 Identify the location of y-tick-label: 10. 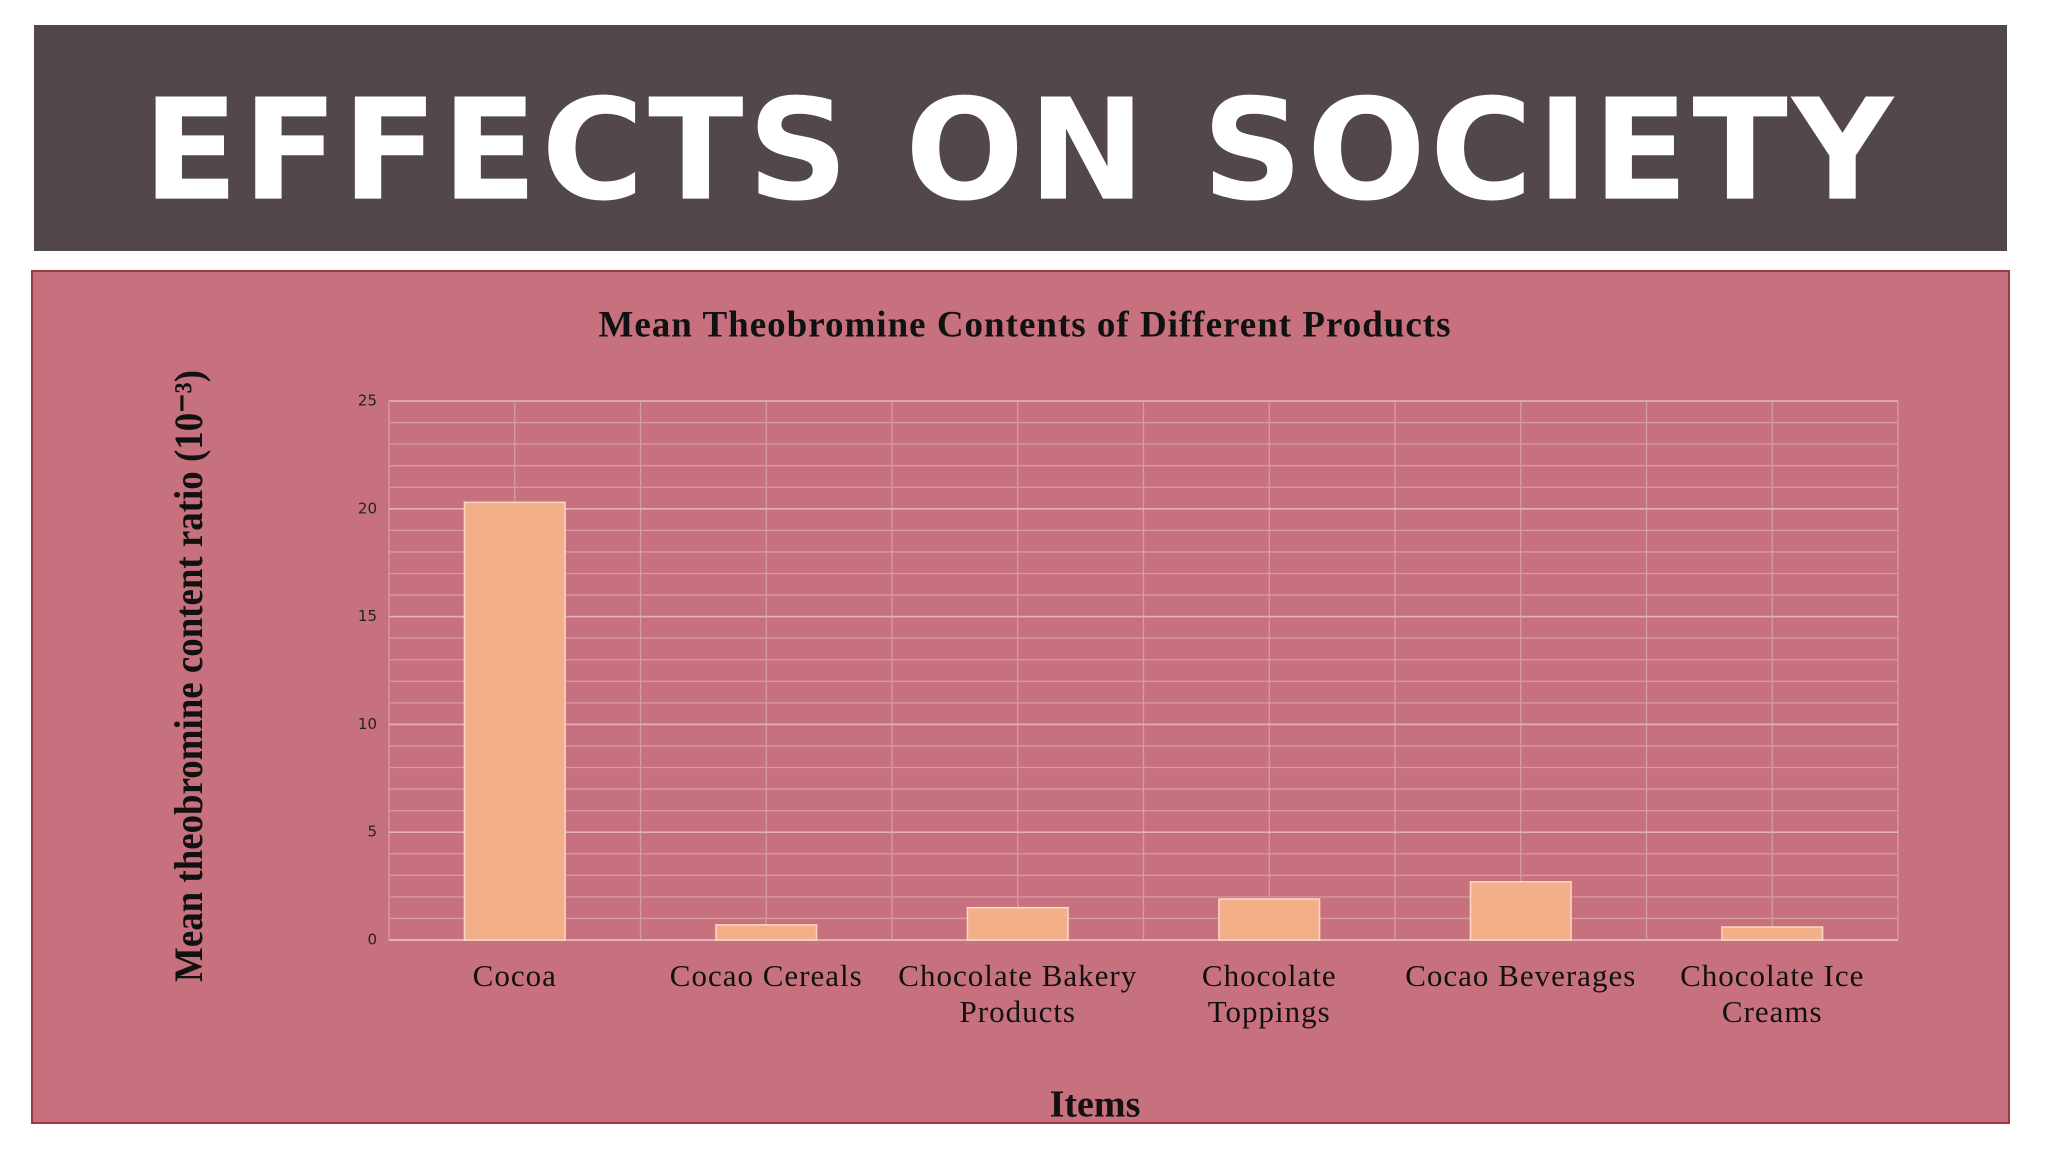
(367, 724).